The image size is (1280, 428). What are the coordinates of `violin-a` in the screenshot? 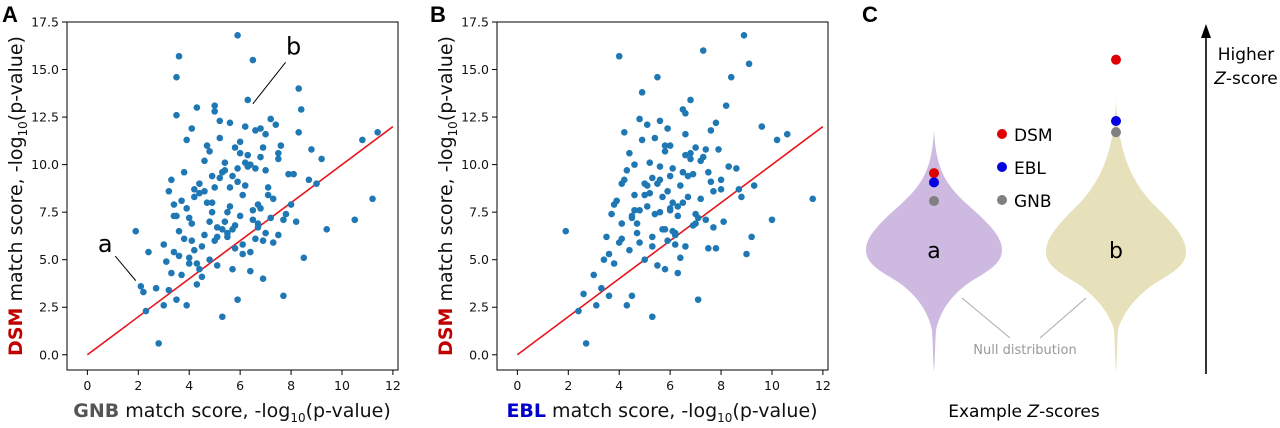 It's located at (934, 251).